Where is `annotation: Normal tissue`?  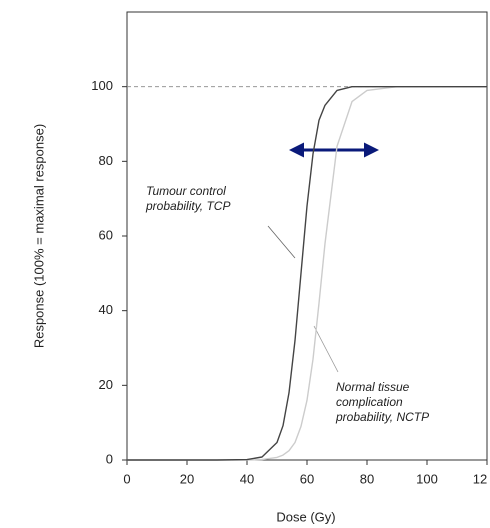
annotation: Normal tissue is located at coordinates (373, 387).